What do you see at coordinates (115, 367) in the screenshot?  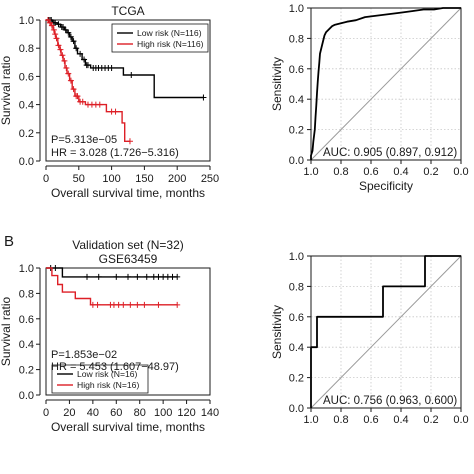 I see `hr-annotation: HR = 5.453 (1.607−48.97)` at bounding box center [115, 367].